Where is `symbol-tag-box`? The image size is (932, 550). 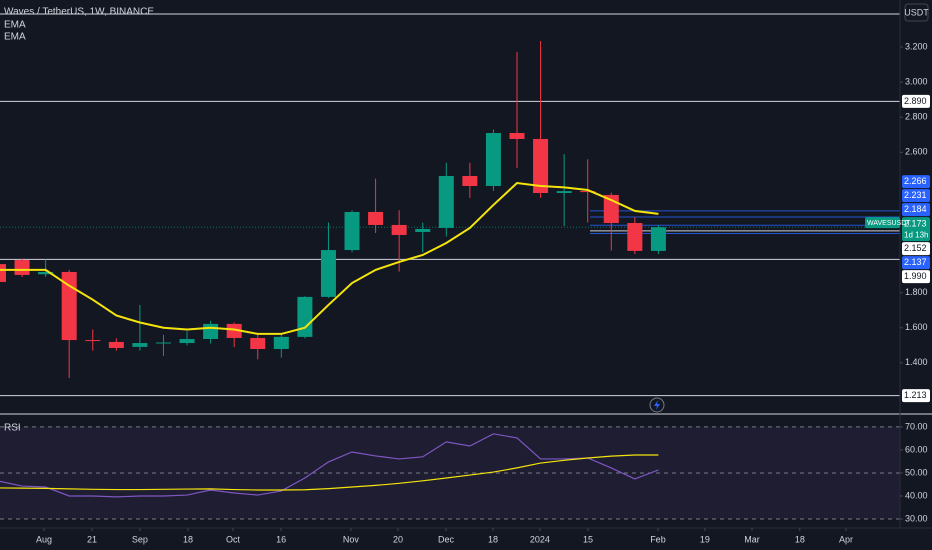 symbol-tag-box is located at coordinates (882, 223).